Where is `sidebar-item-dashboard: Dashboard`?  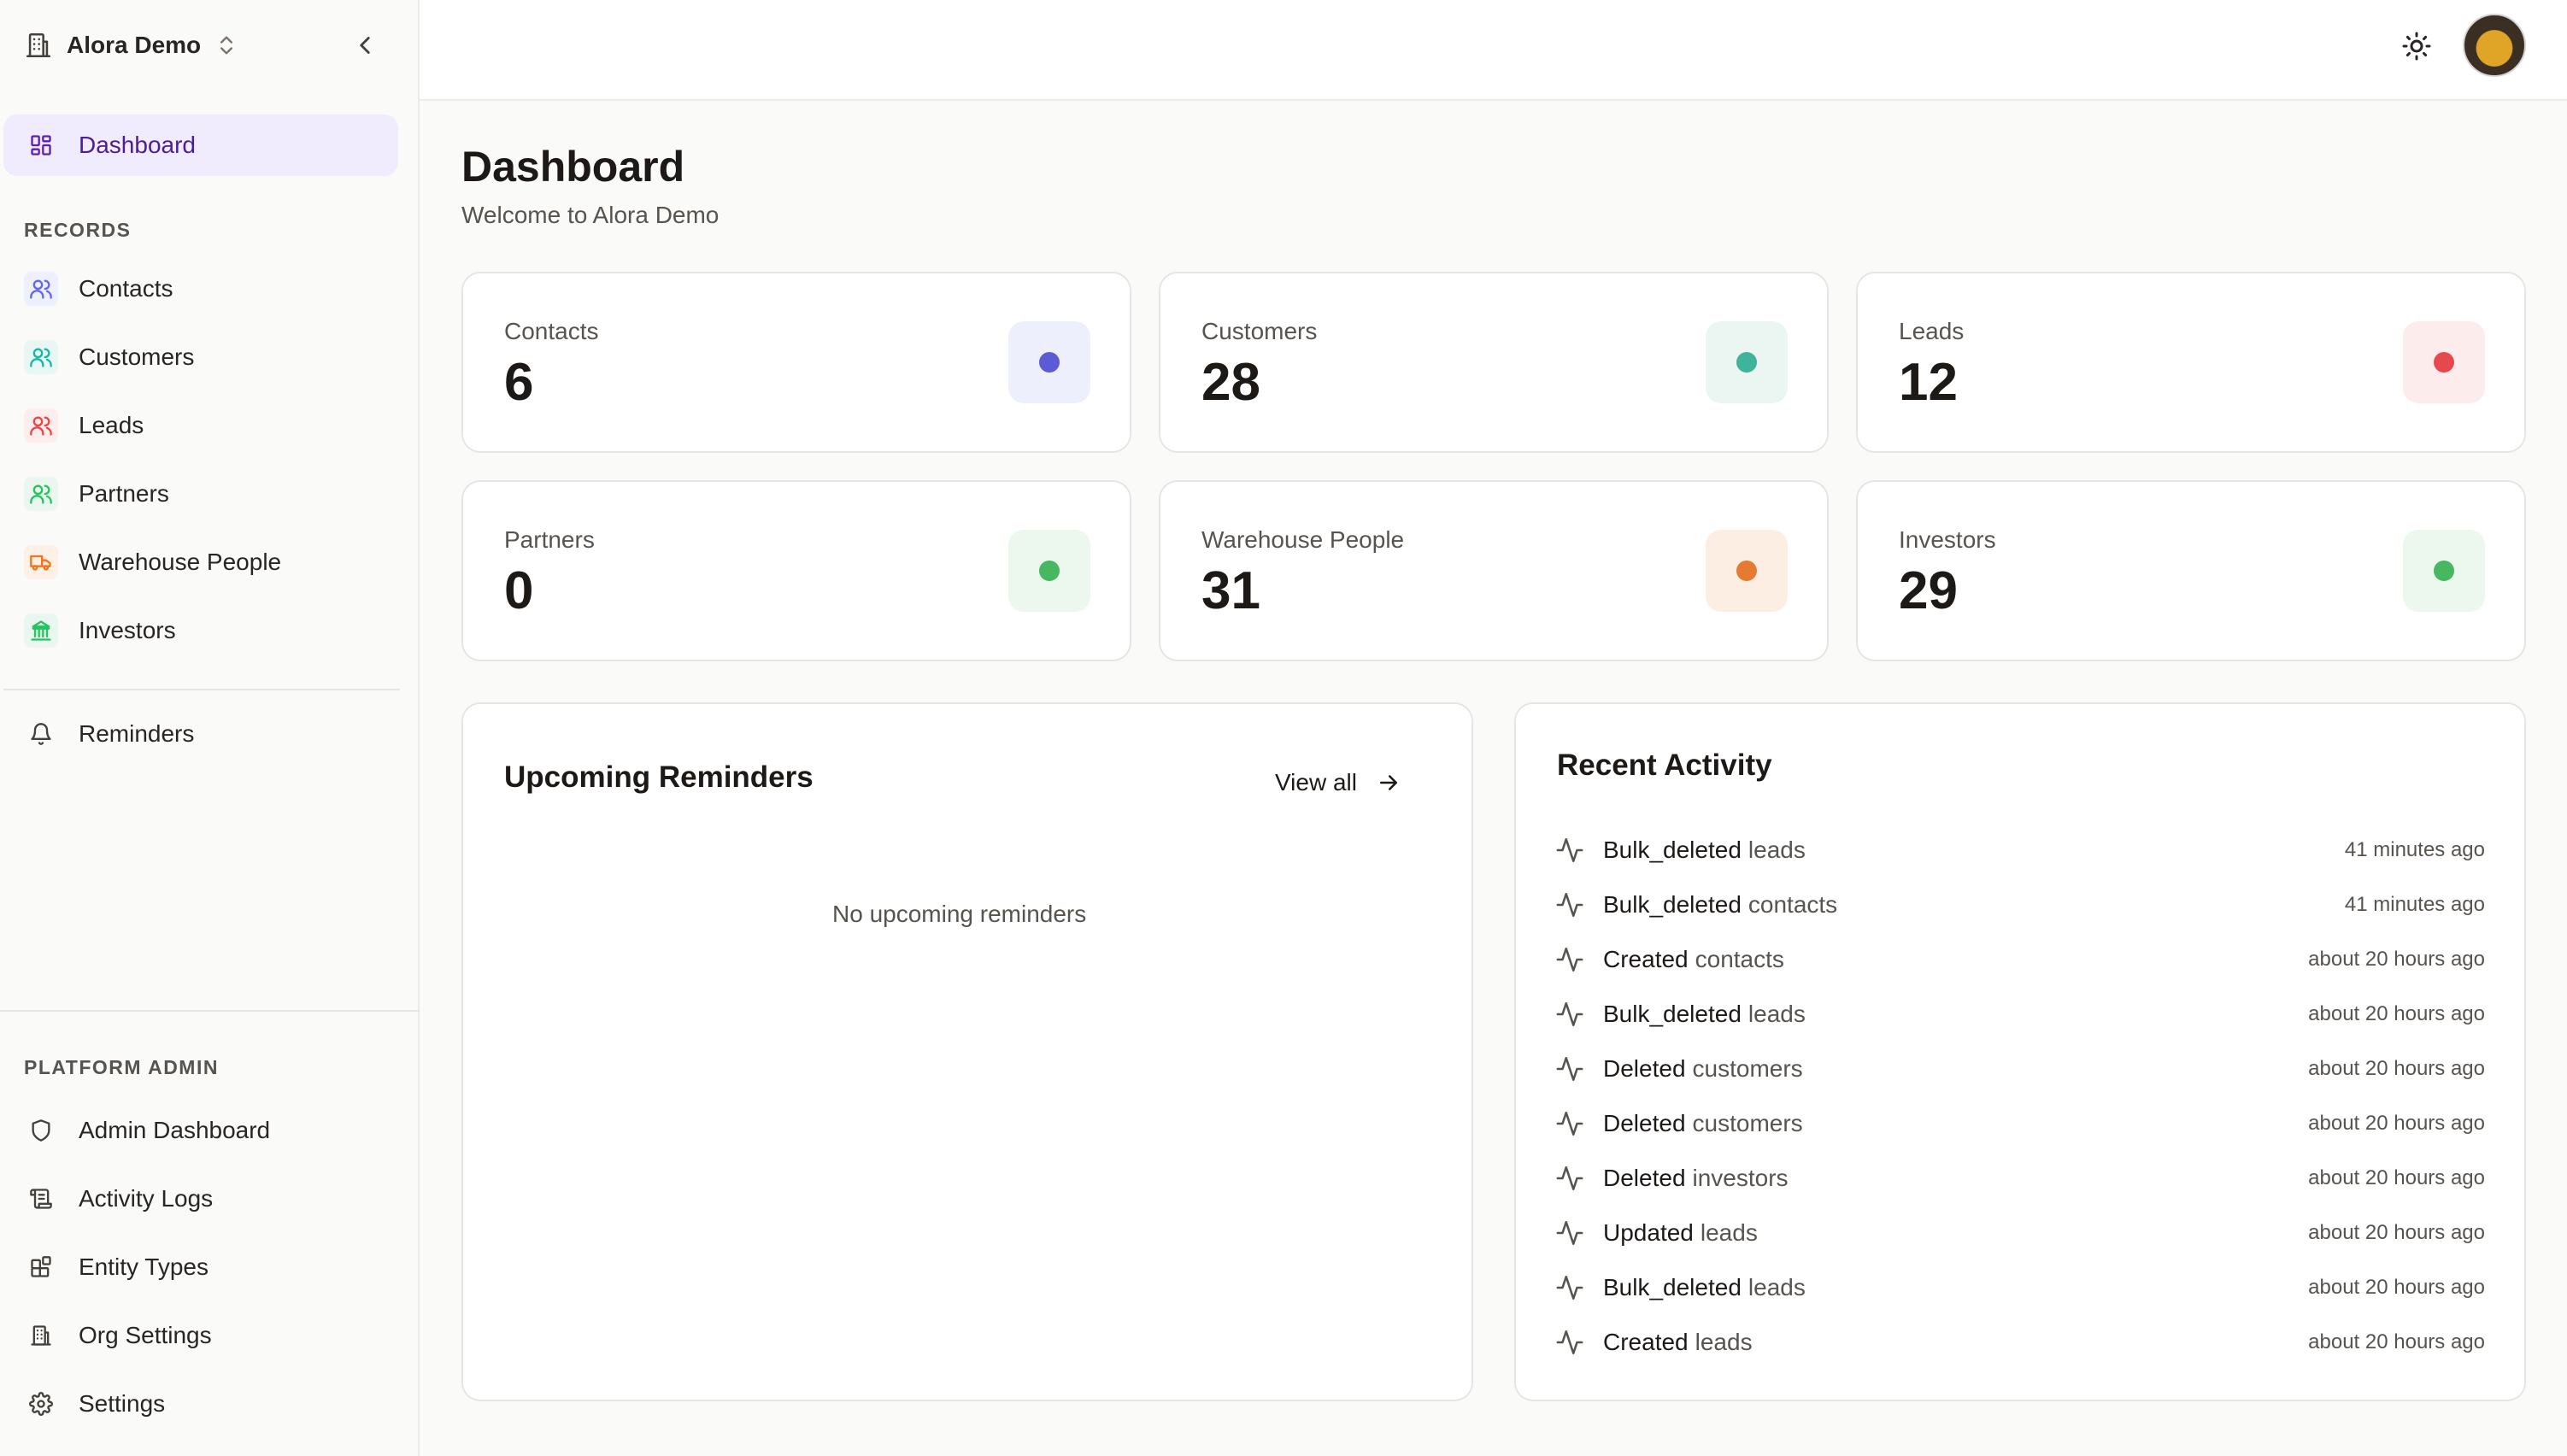 sidebar-item-dashboard: Dashboard is located at coordinates (200, 145).